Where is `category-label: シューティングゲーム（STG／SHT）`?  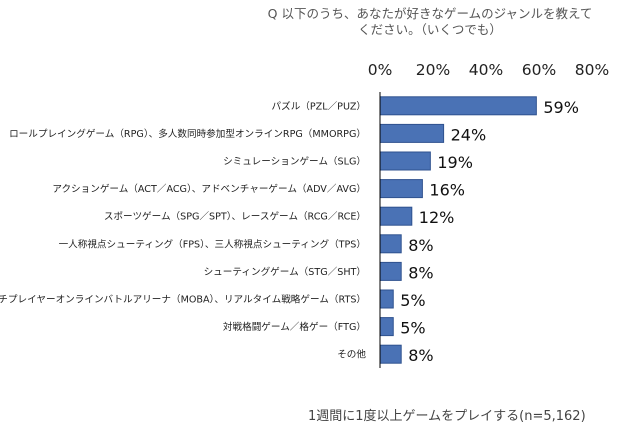 category-label: シューティングゲーム（STG／SHT） is located at coordinates (285, 272).